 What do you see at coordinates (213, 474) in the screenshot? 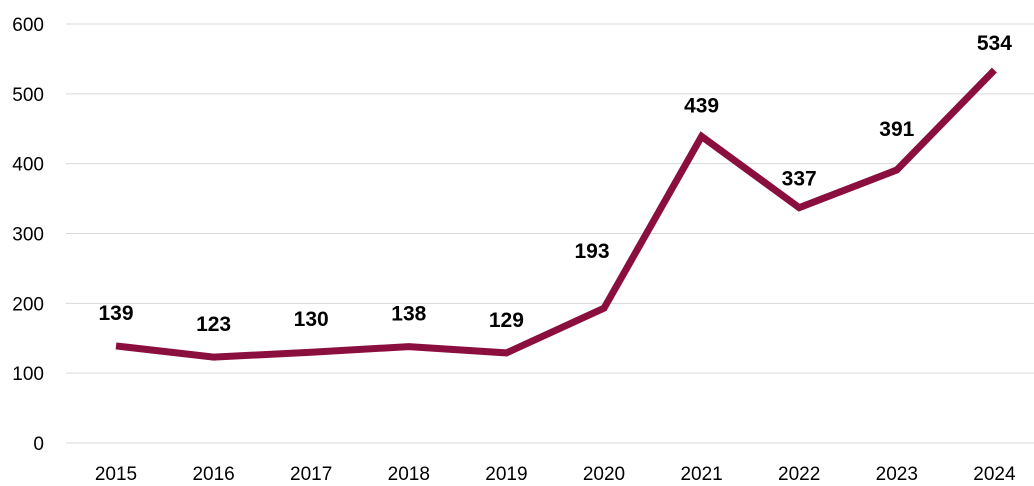
I see `x-tick-label: 2016` at bounding box center [213, 474].